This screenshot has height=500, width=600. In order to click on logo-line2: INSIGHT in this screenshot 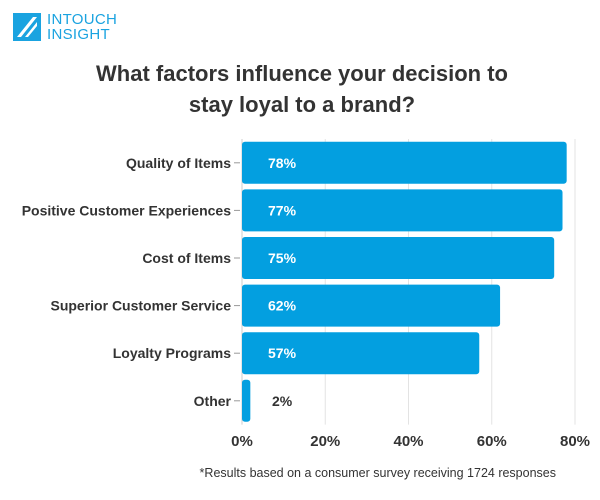, I will do `click(78, 34)`.